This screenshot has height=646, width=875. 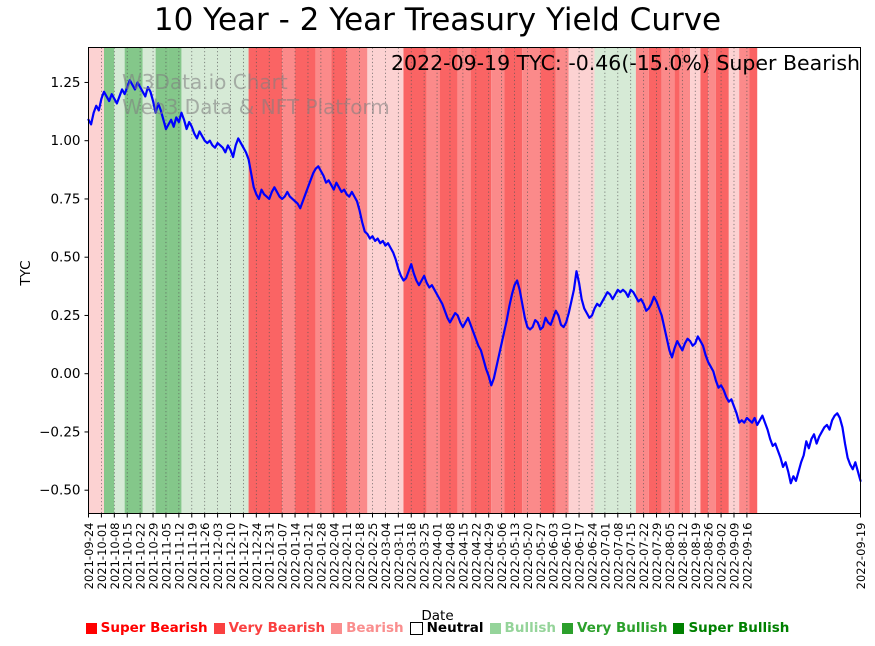 What do you see at coordinates (231, 556) in the screenshot?
I see `x-tick-label: 2021-12-10` at bounding box center [231, 556].